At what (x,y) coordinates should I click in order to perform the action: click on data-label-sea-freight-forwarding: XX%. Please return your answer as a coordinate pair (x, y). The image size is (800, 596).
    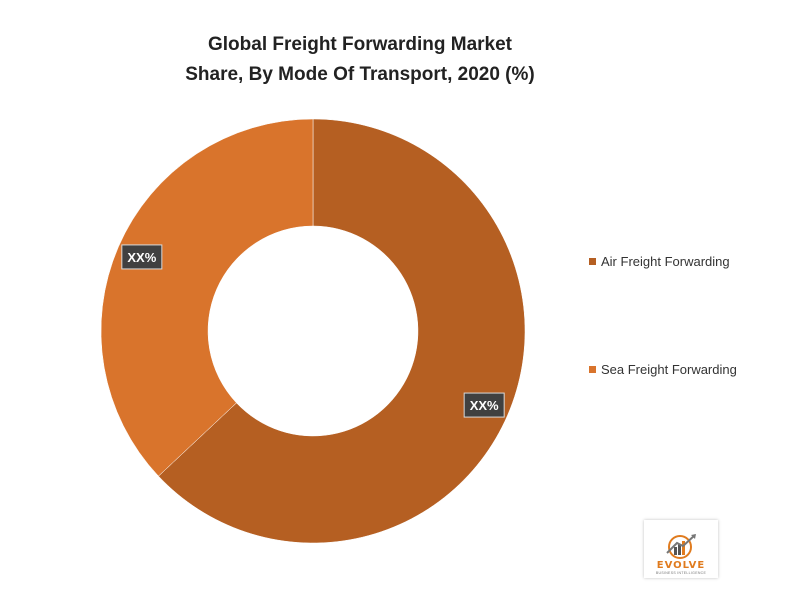
    Looking at the image, I should click on (142, 257).